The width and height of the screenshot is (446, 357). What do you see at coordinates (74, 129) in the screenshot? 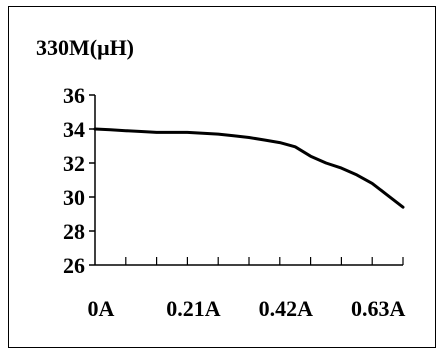
I see `y-tick-label: 34` at bounding box center [74, 129].